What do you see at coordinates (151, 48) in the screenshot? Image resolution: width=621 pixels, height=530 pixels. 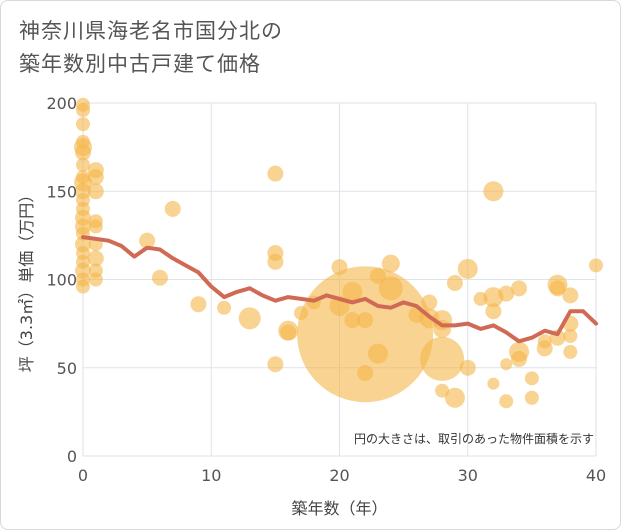 I see `chart-title: 神奈川県海老名市国分北の 築年数別中古戸建て価格` at bounding box center [151, 48].